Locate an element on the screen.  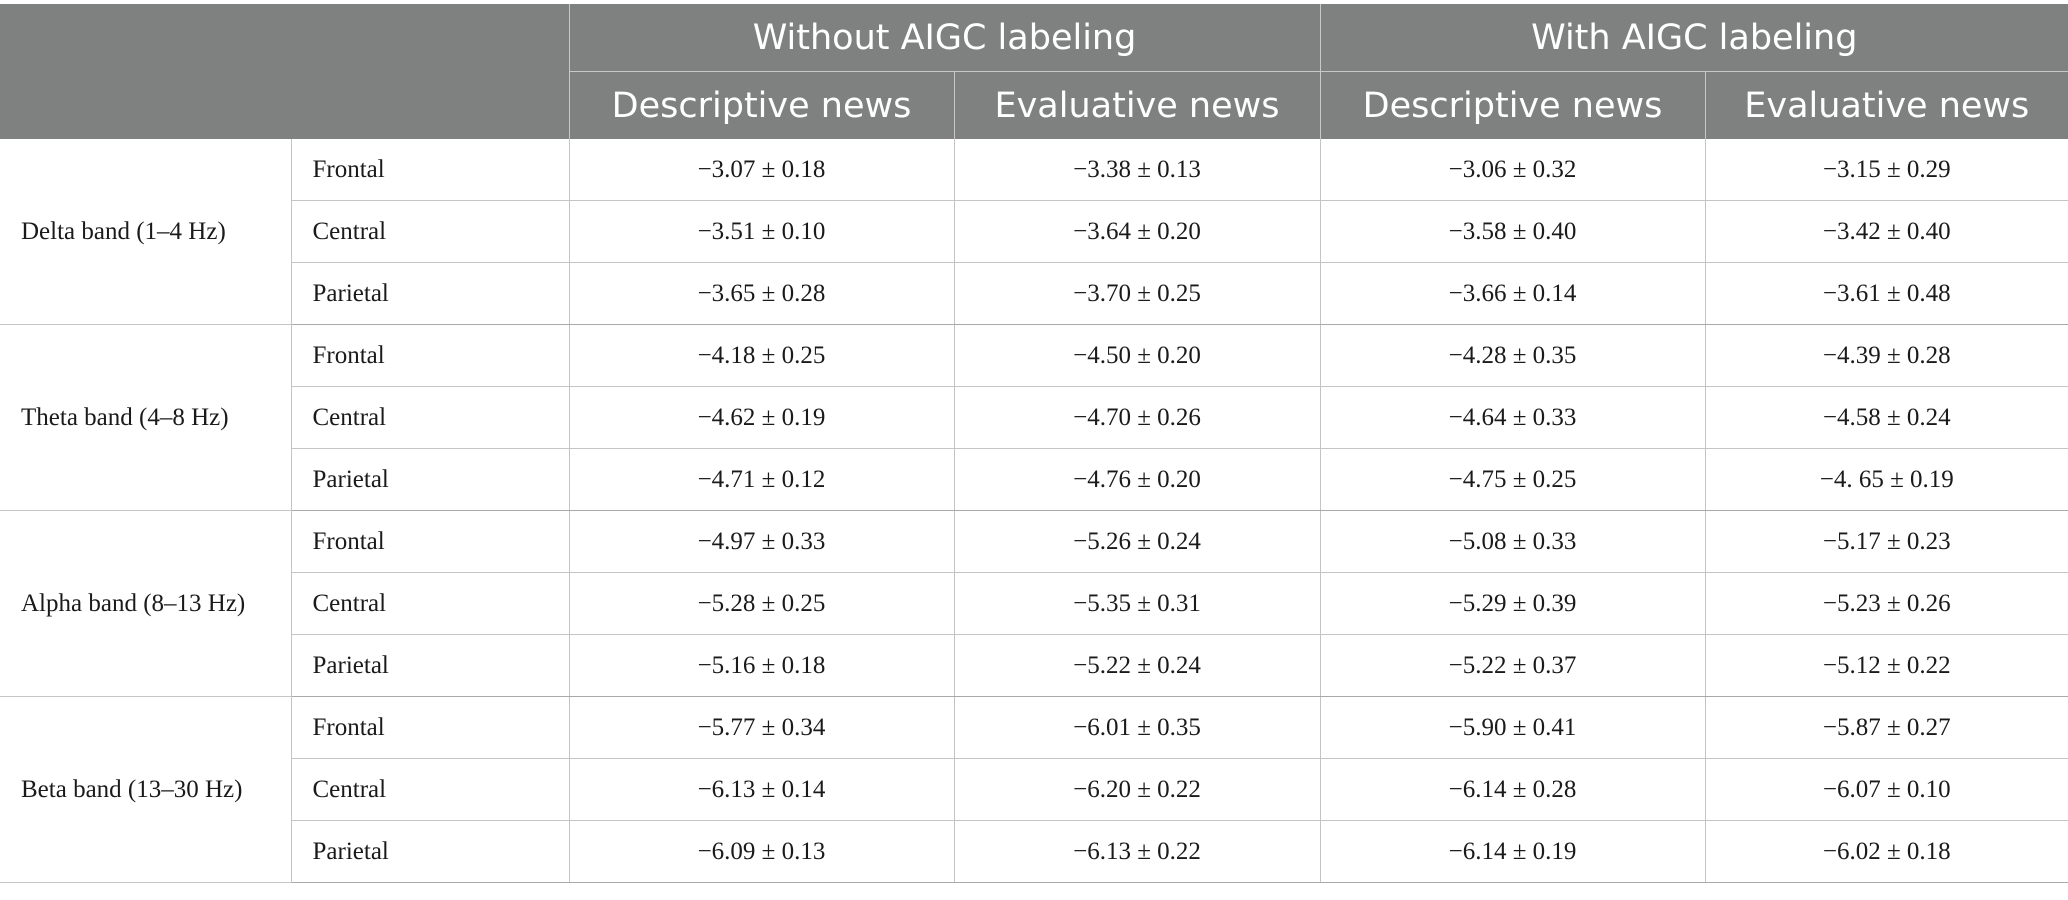
value-cell: −3.70 ± 0.25 is located at coordinates (1137, 293).